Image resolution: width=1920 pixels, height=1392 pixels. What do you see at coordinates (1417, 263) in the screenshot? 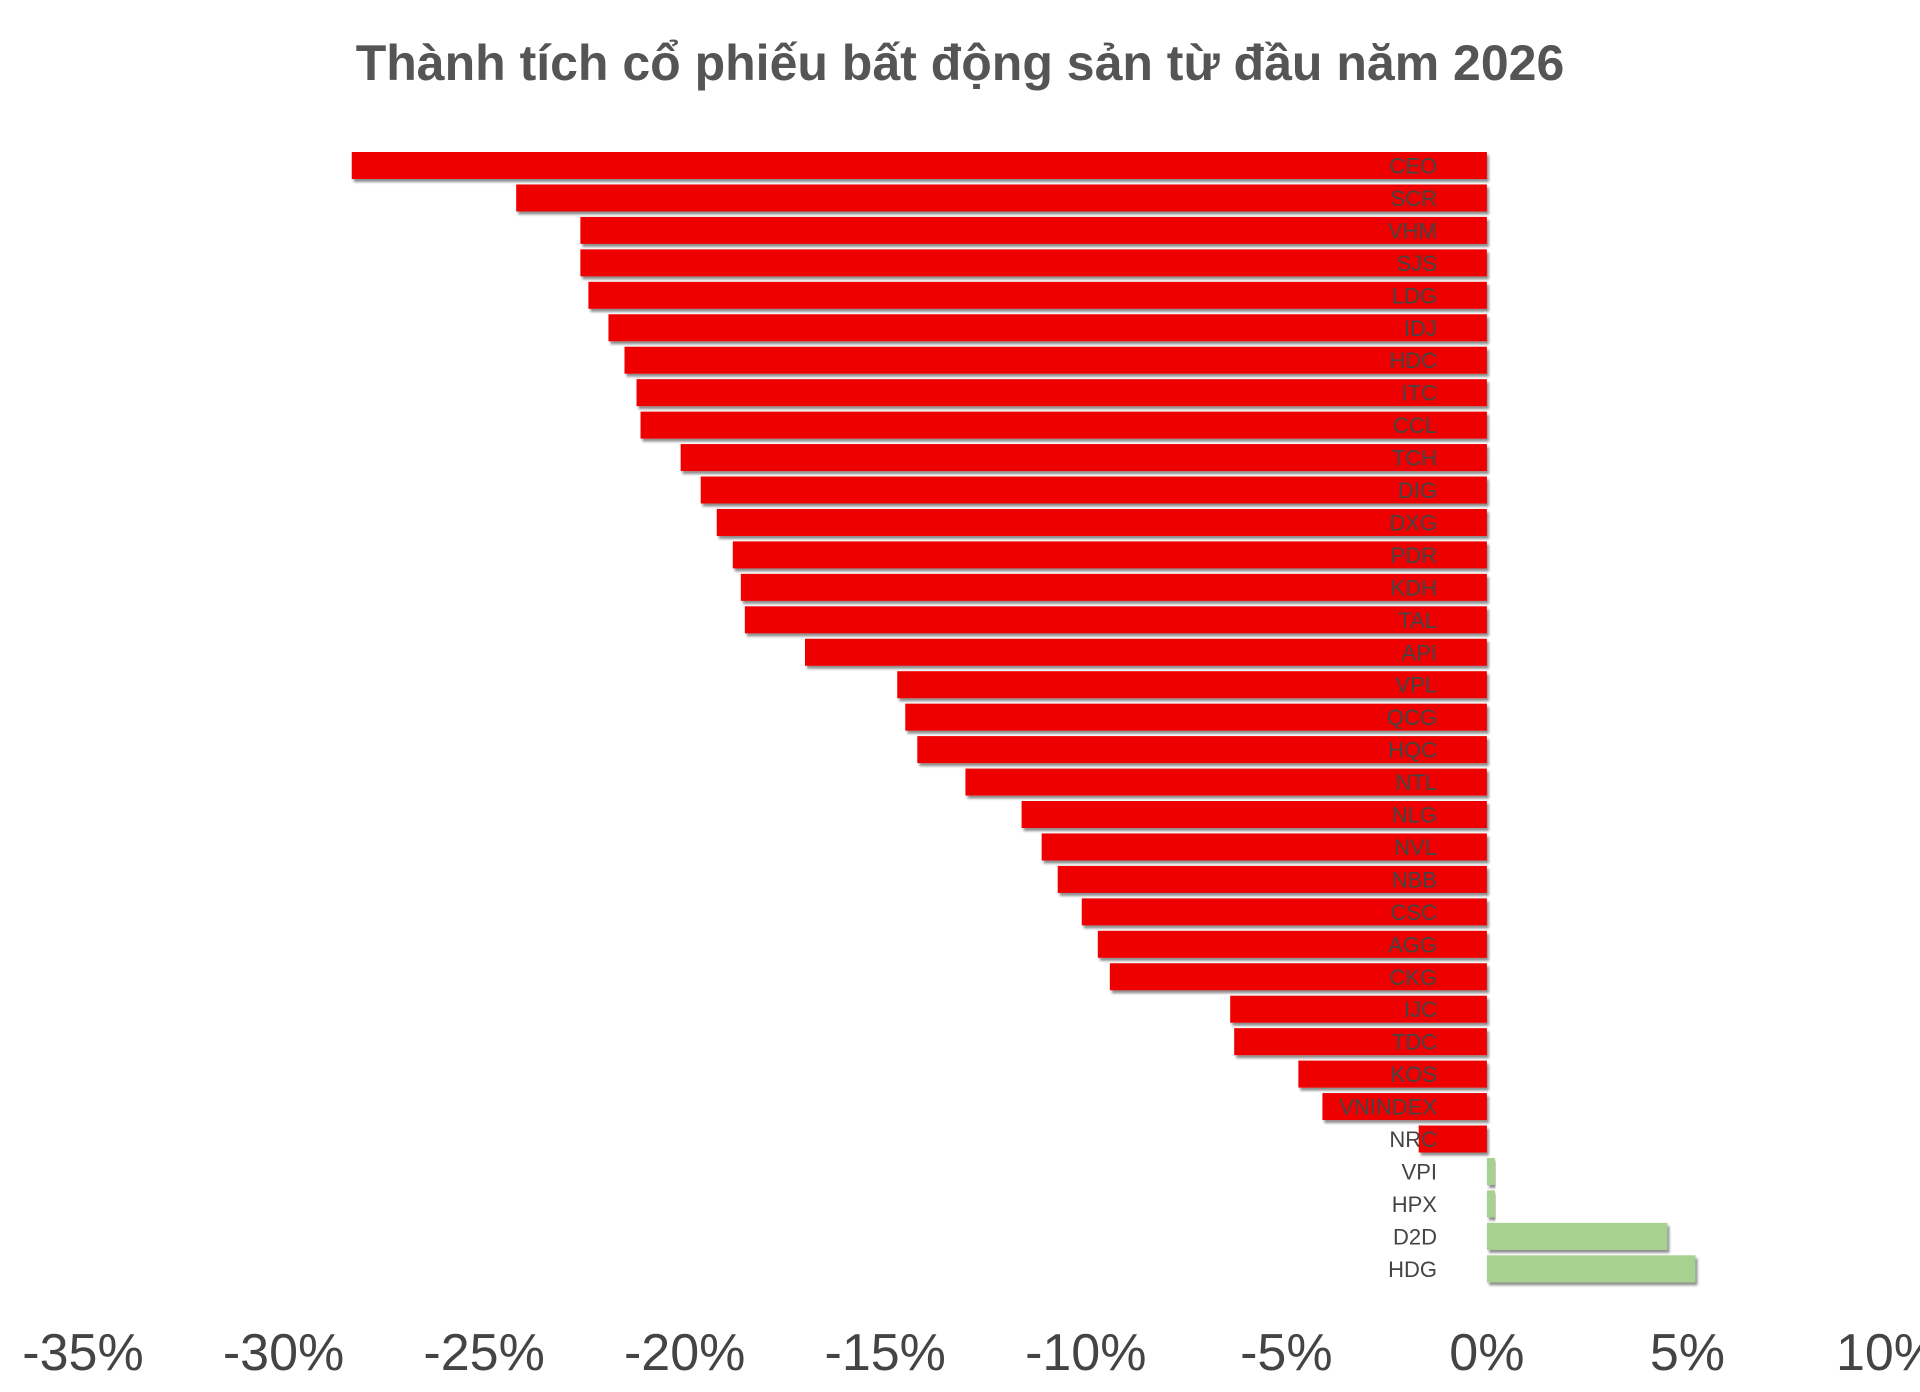
I see `category-label-sjs: SJS` at bounding box center [1417, 263].